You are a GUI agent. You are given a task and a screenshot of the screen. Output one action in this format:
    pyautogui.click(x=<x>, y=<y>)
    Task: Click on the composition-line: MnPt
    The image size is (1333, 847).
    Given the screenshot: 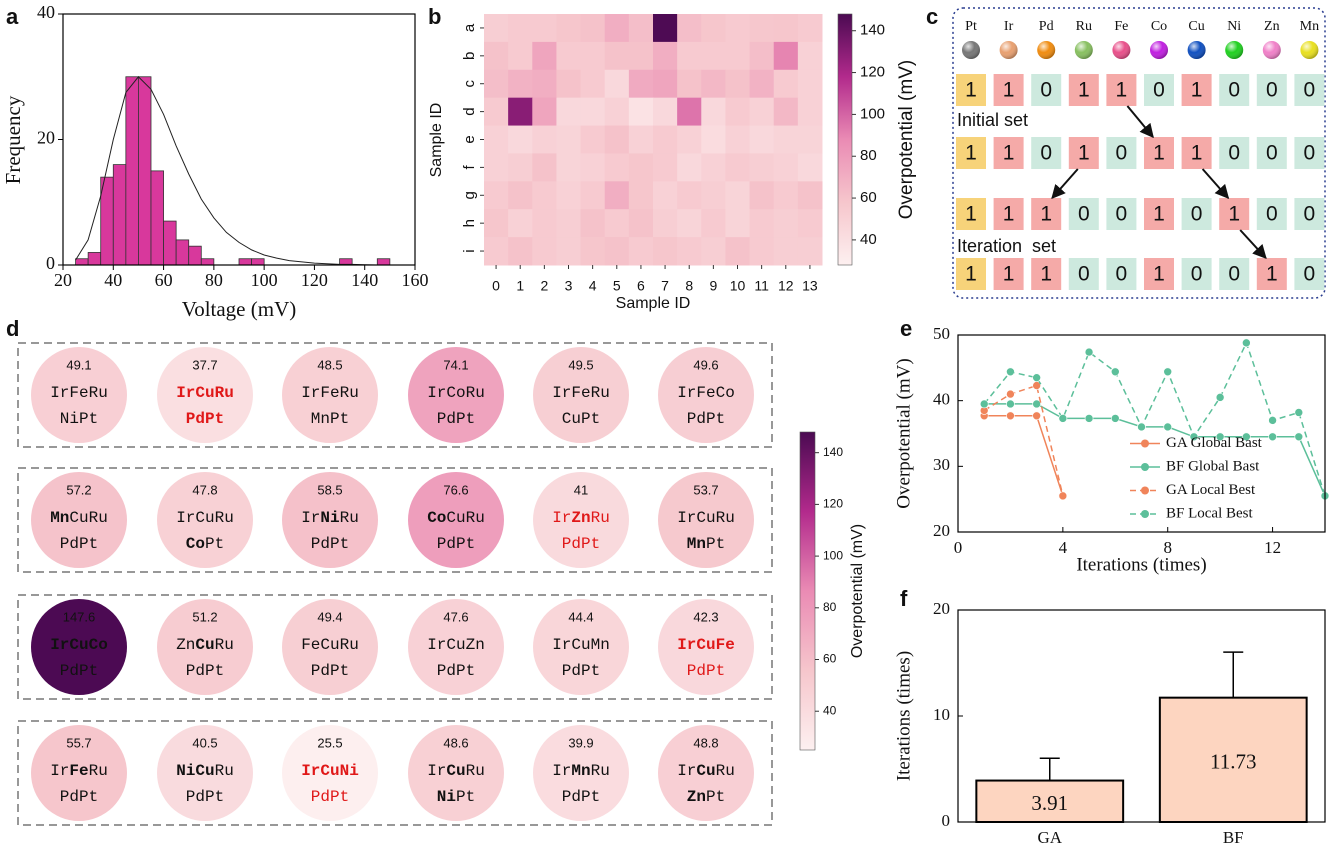 What is the action you would take?
    pyautogui.click(x=706, y=544)
    